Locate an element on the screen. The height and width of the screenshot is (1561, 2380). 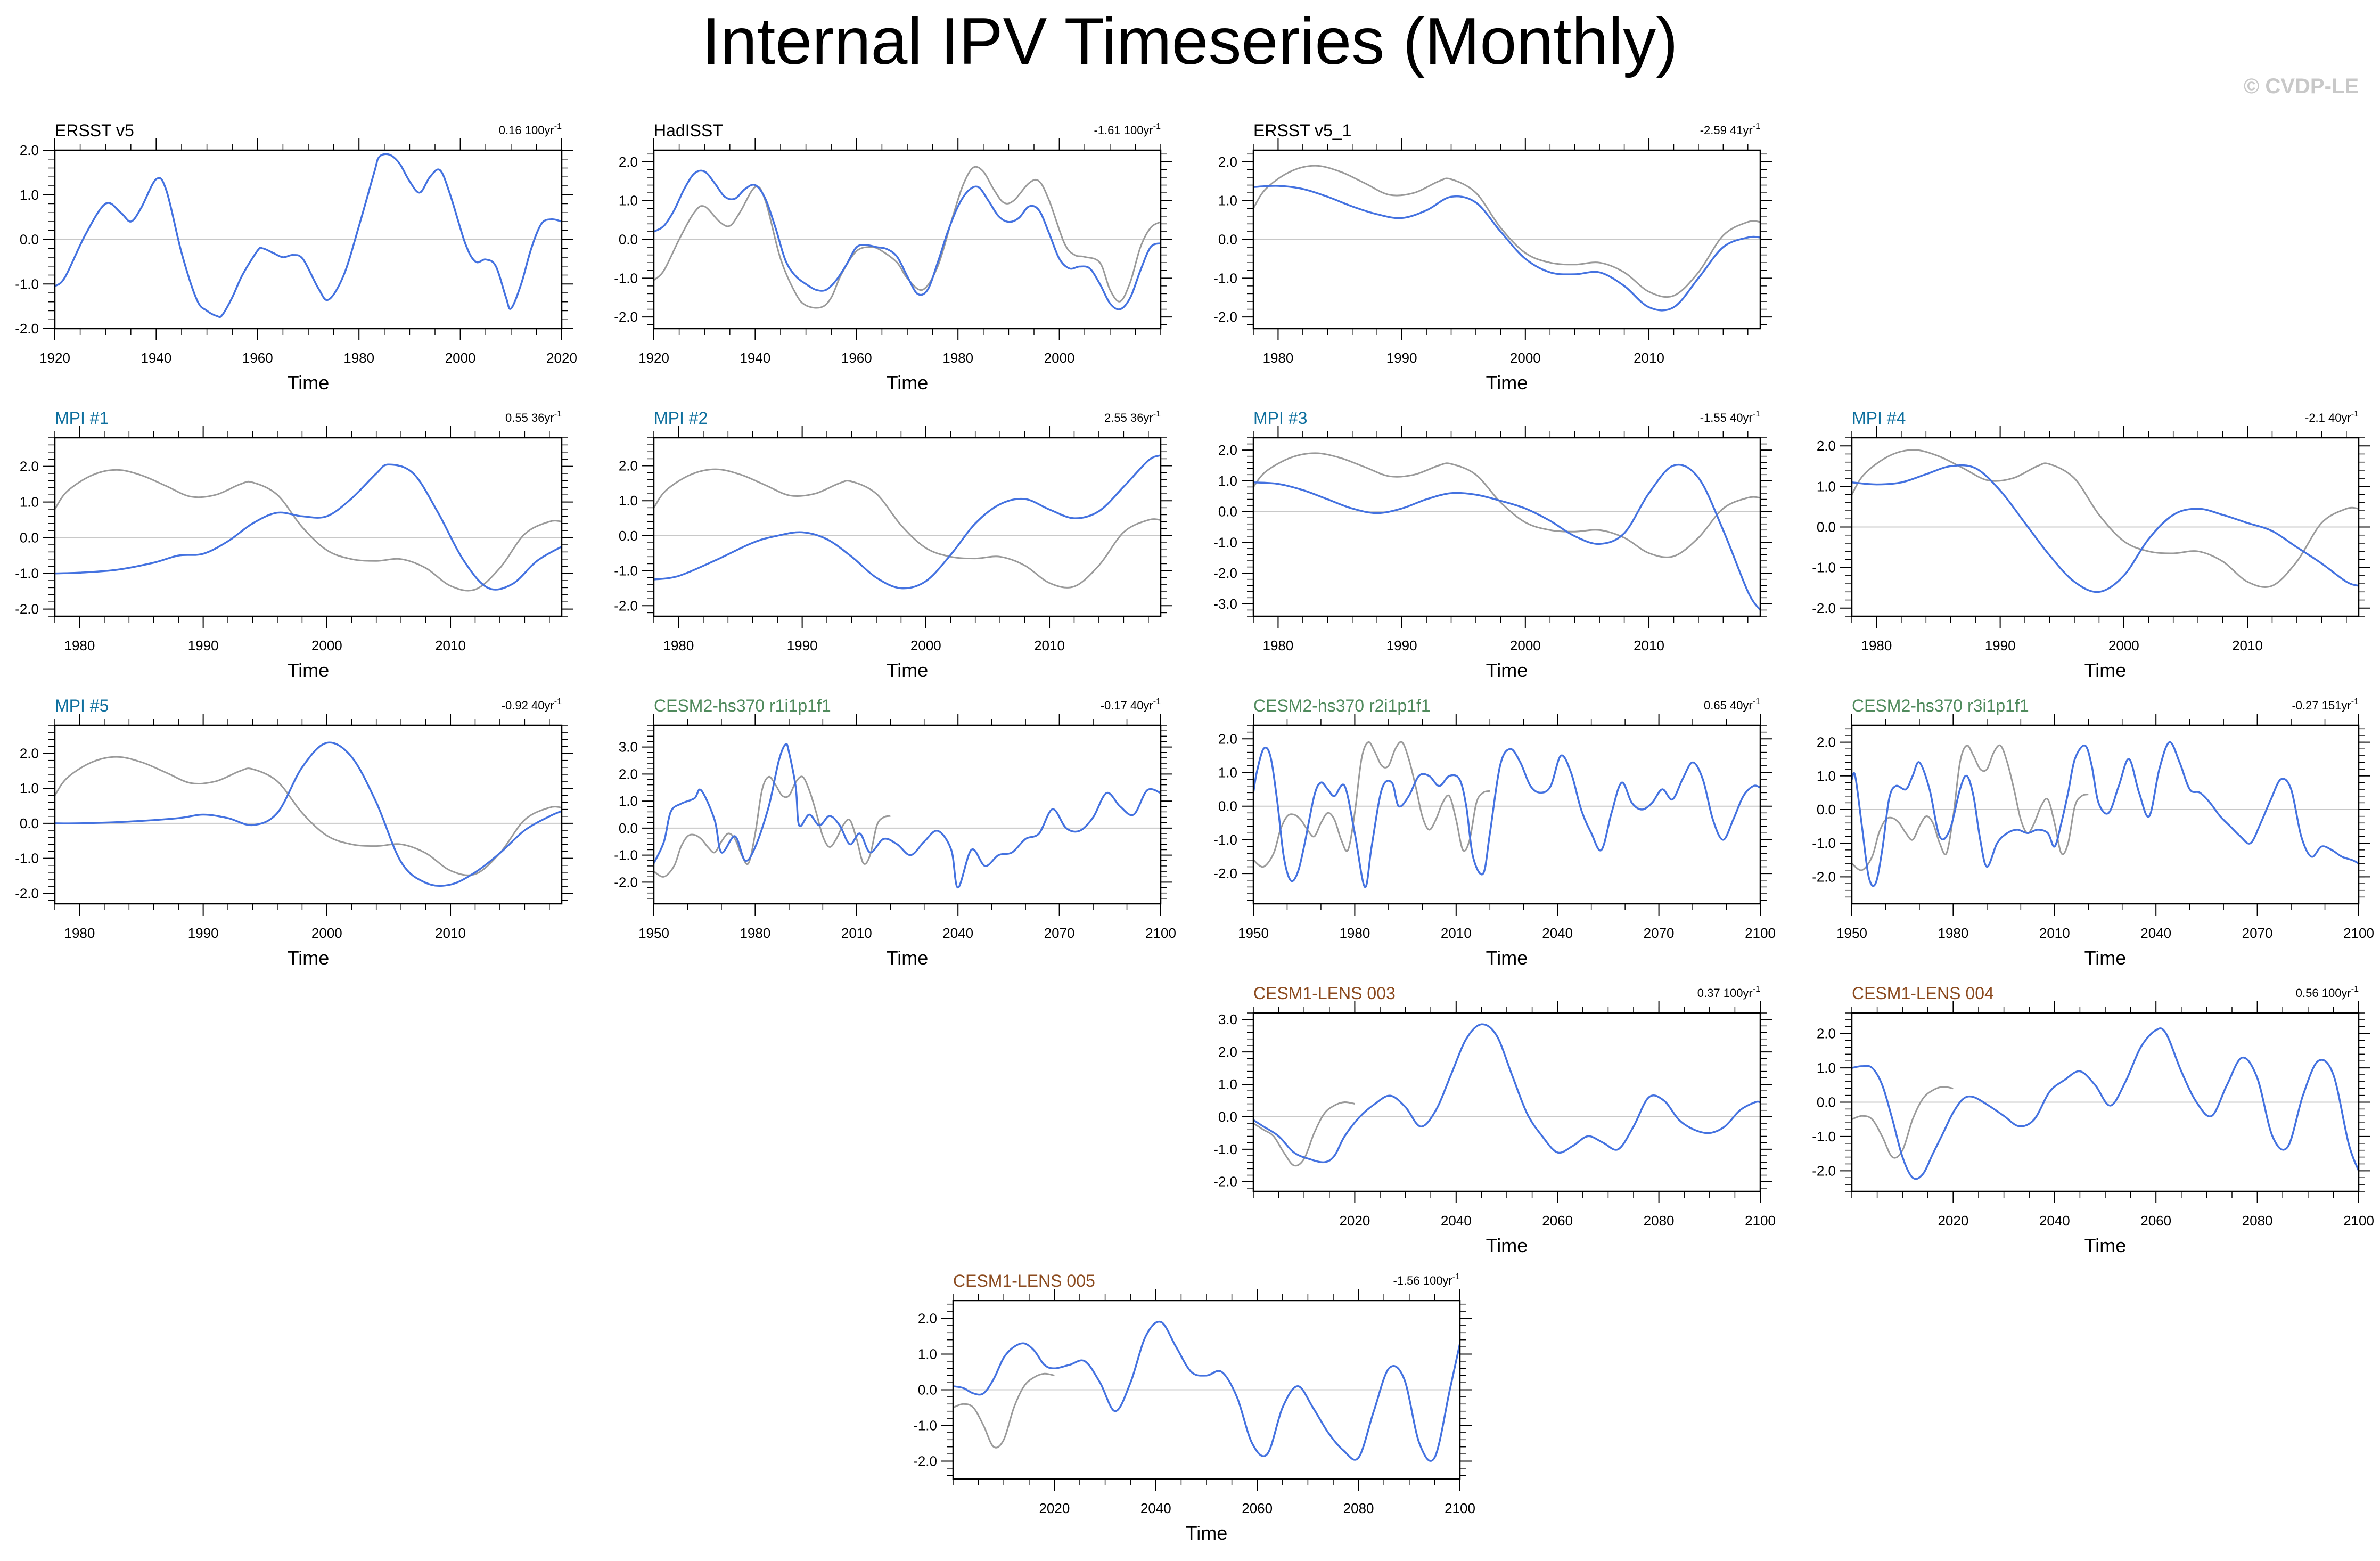
trend-label: -2.59 41yr-1 is located at coordinates (1730, 130).